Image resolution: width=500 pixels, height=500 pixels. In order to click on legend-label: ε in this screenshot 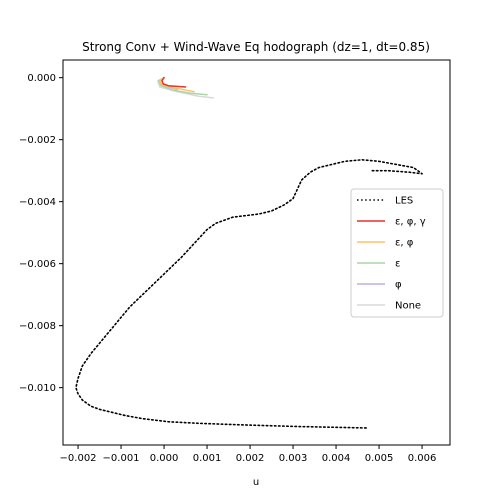, I will do `click(397, 264)`.